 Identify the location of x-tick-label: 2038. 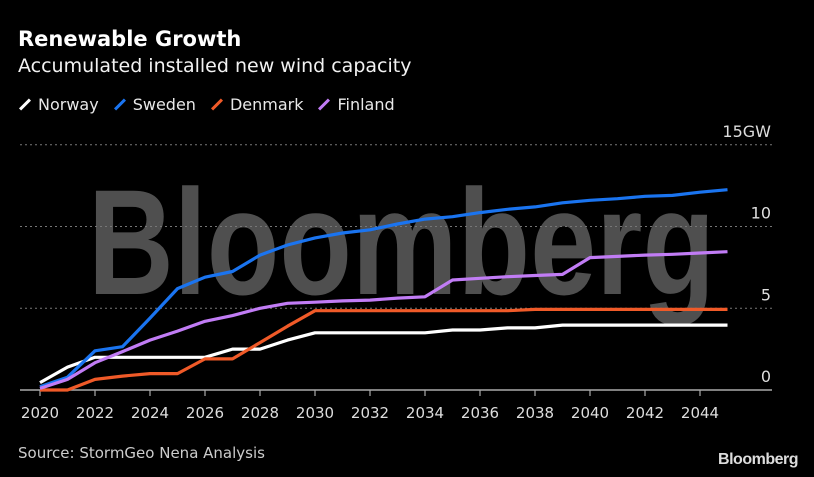
(535, 413).